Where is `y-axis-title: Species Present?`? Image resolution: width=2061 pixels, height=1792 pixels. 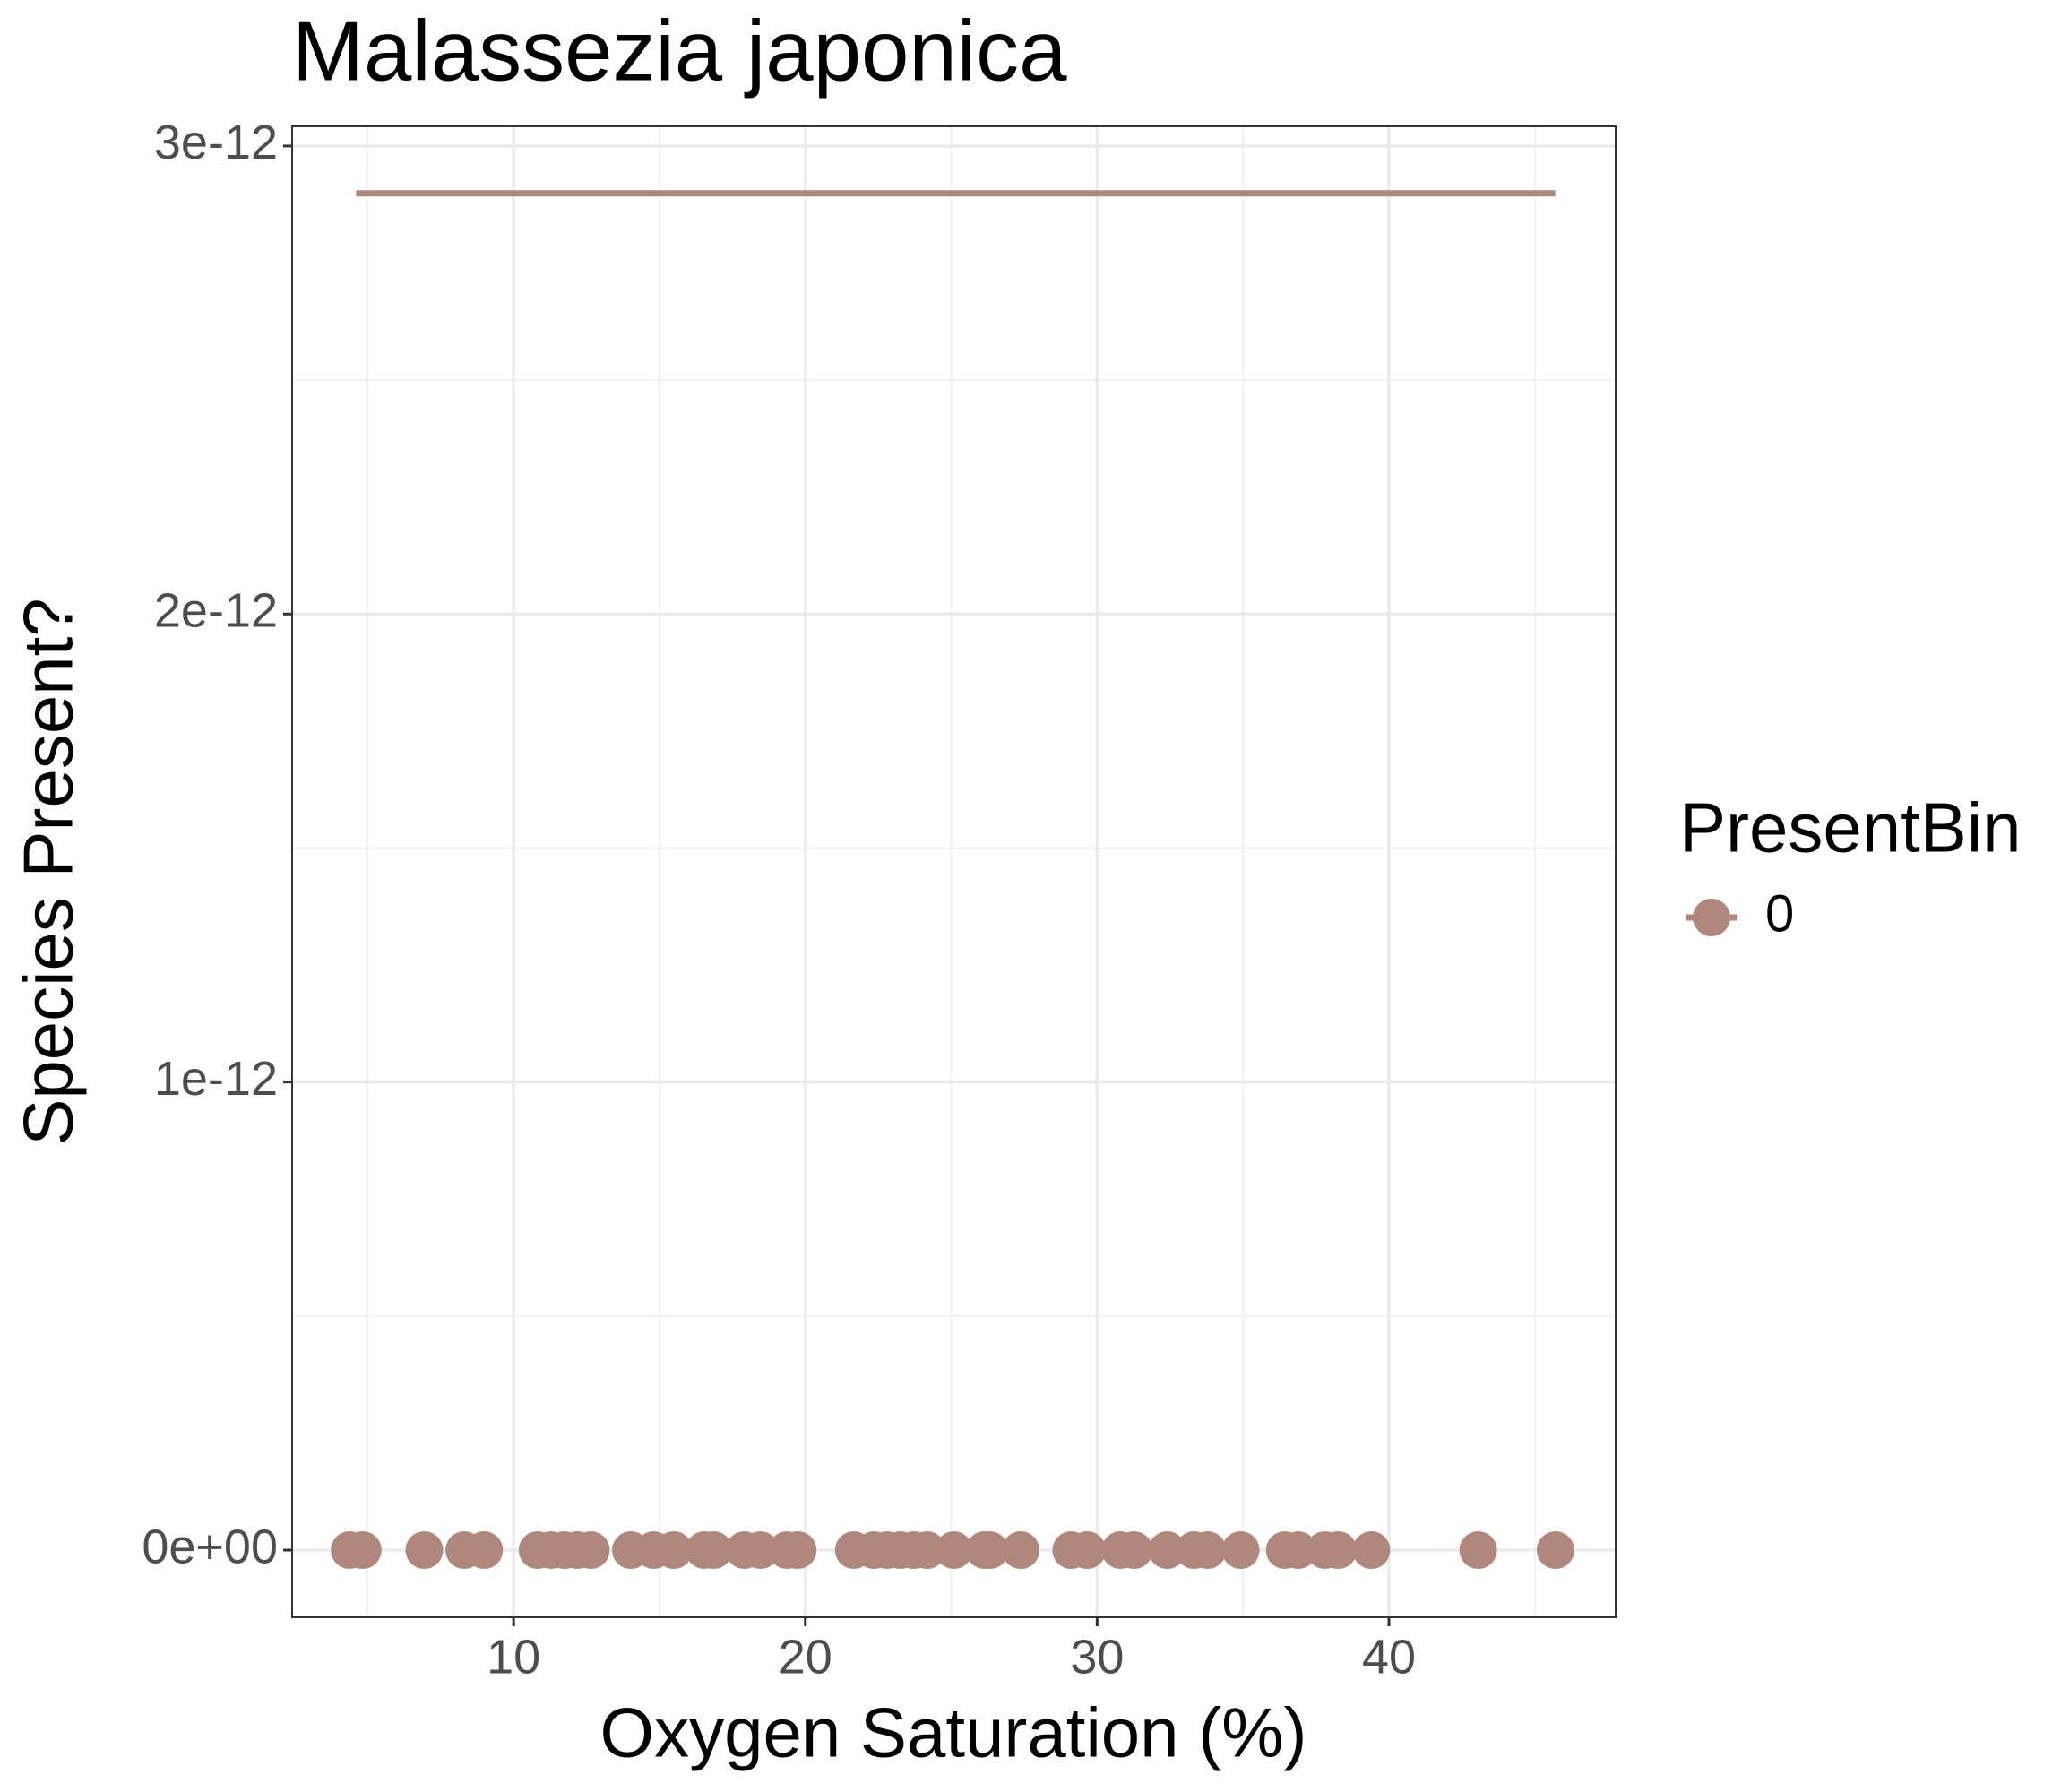
y-axis-title: Species Present? is located at coordinates (48, 871).